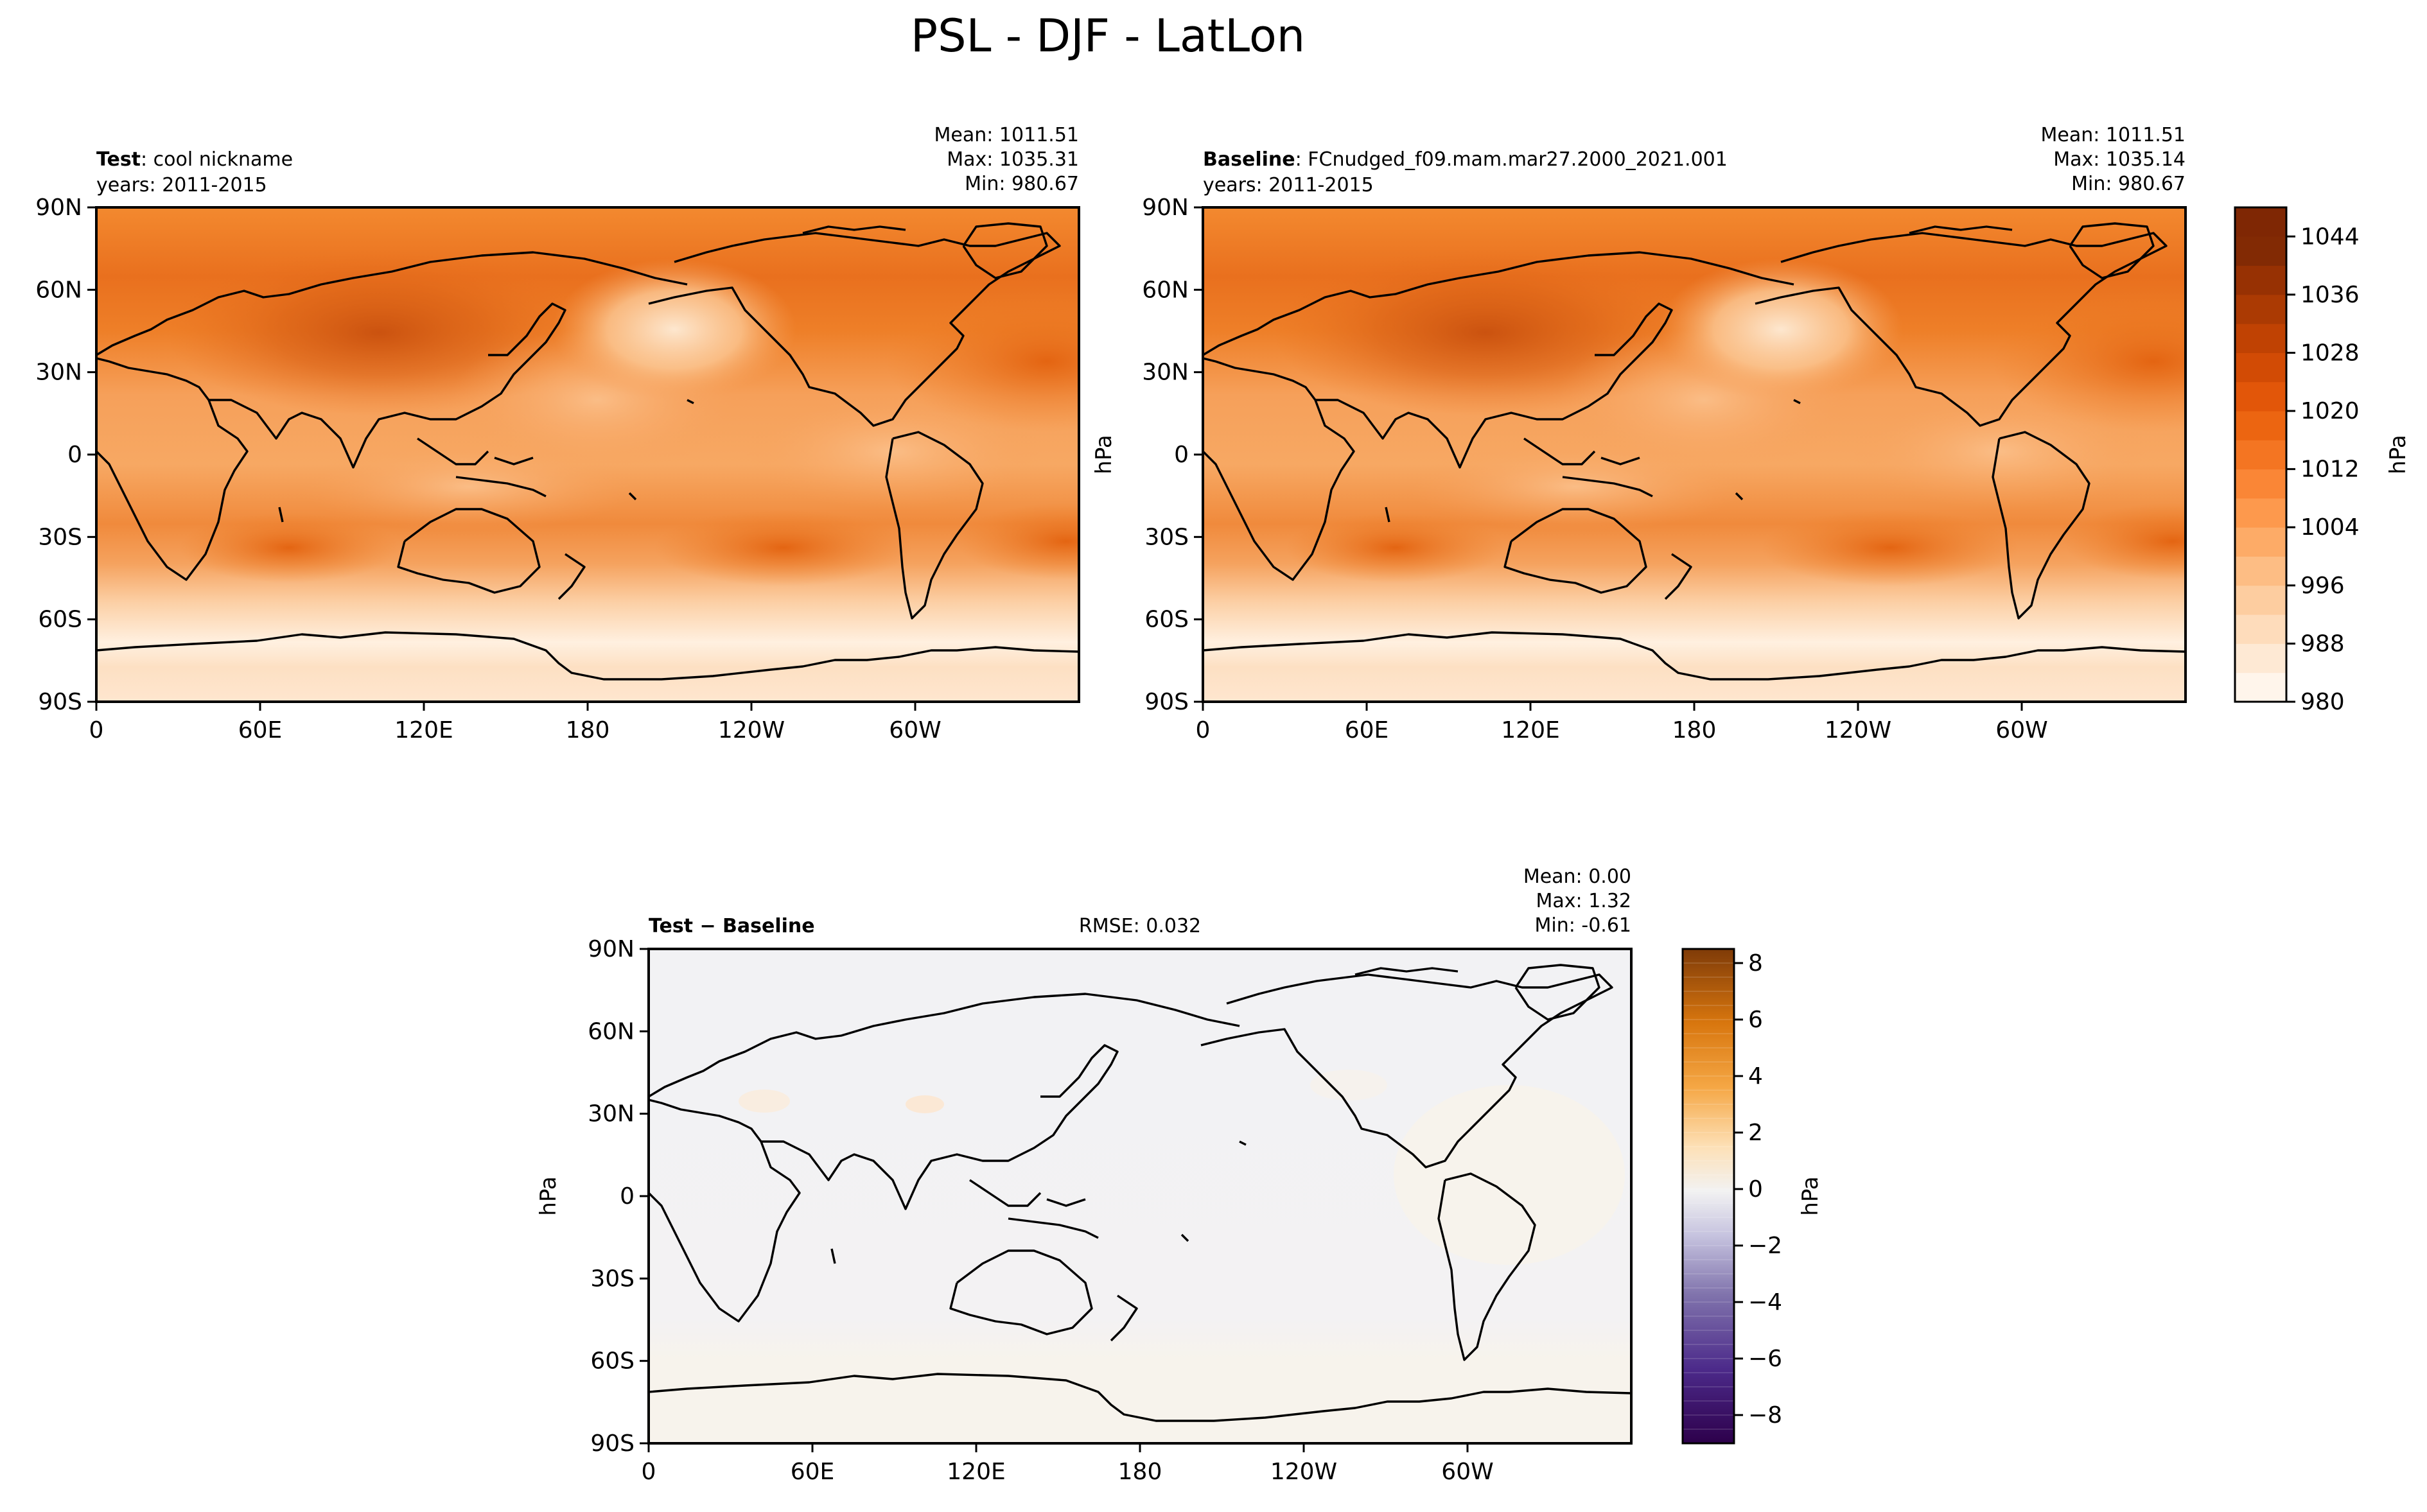 The height and width of the screenshot is (1512, 2427). Describe the element at coordinates (1577, 876) in the screenshot. I see `panel-diff-mean: Mean: 0.00` at that location.